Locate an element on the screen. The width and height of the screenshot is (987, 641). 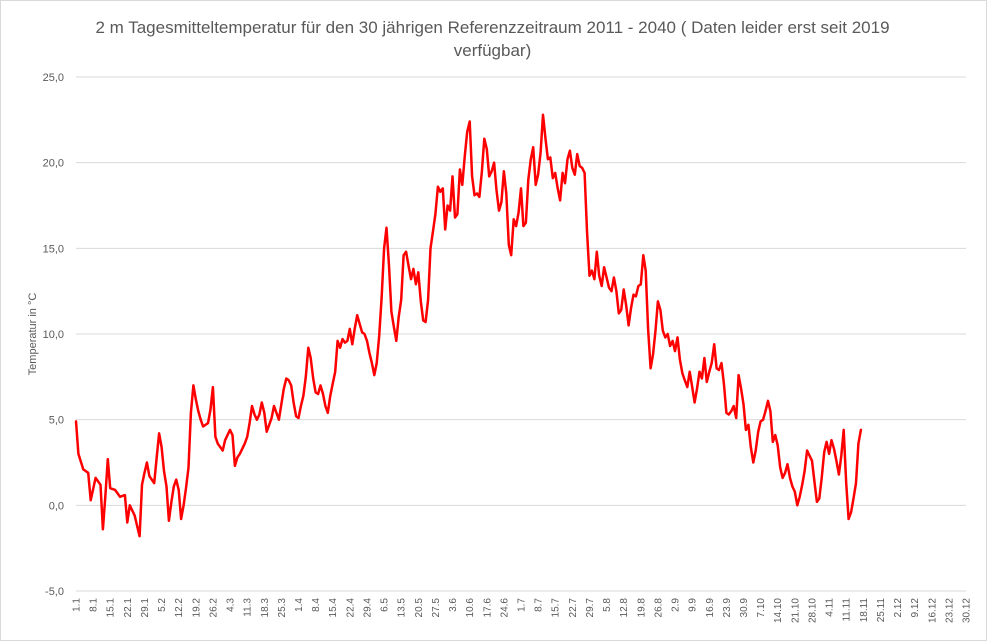
x-tick-label: 15.1 is located at coordinates (111, 608).